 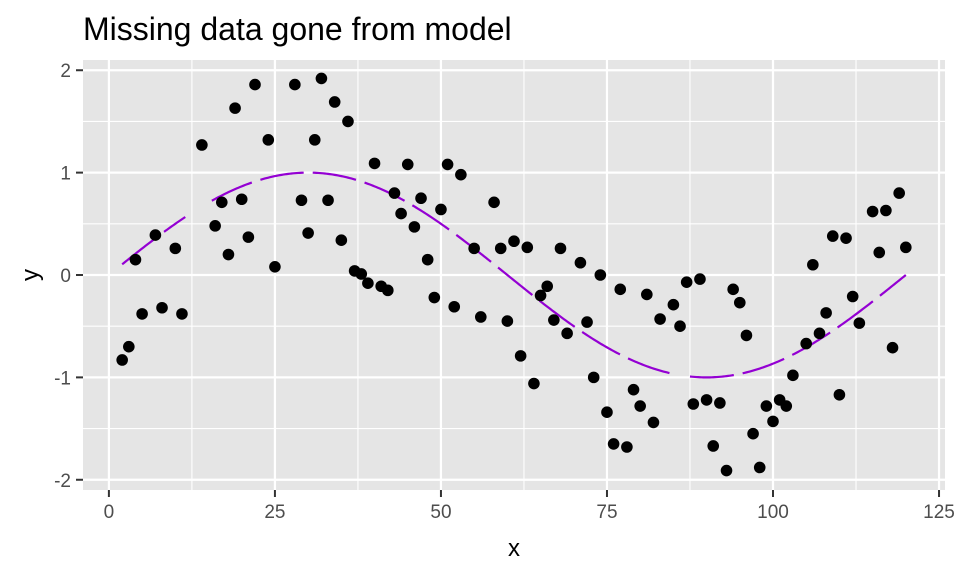 What do you see at coordinates (440, 512) in the screenshot?
I see `x-tick-label: 50` at bounding box center [440, 512].